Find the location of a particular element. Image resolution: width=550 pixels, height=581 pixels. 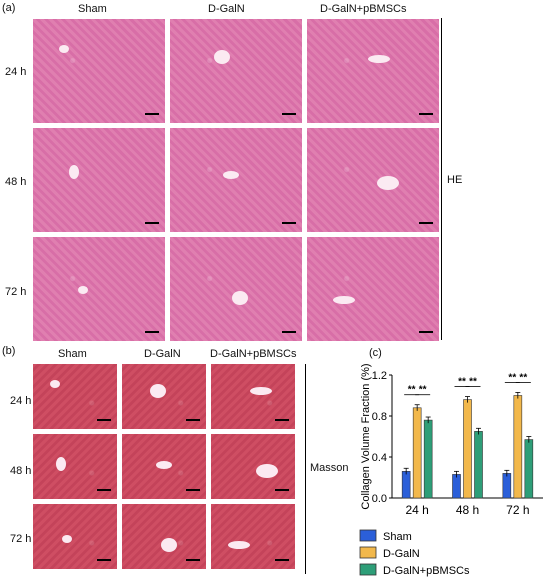

masson-micrograph-r2-c2 is located at coordinates (164, 466).